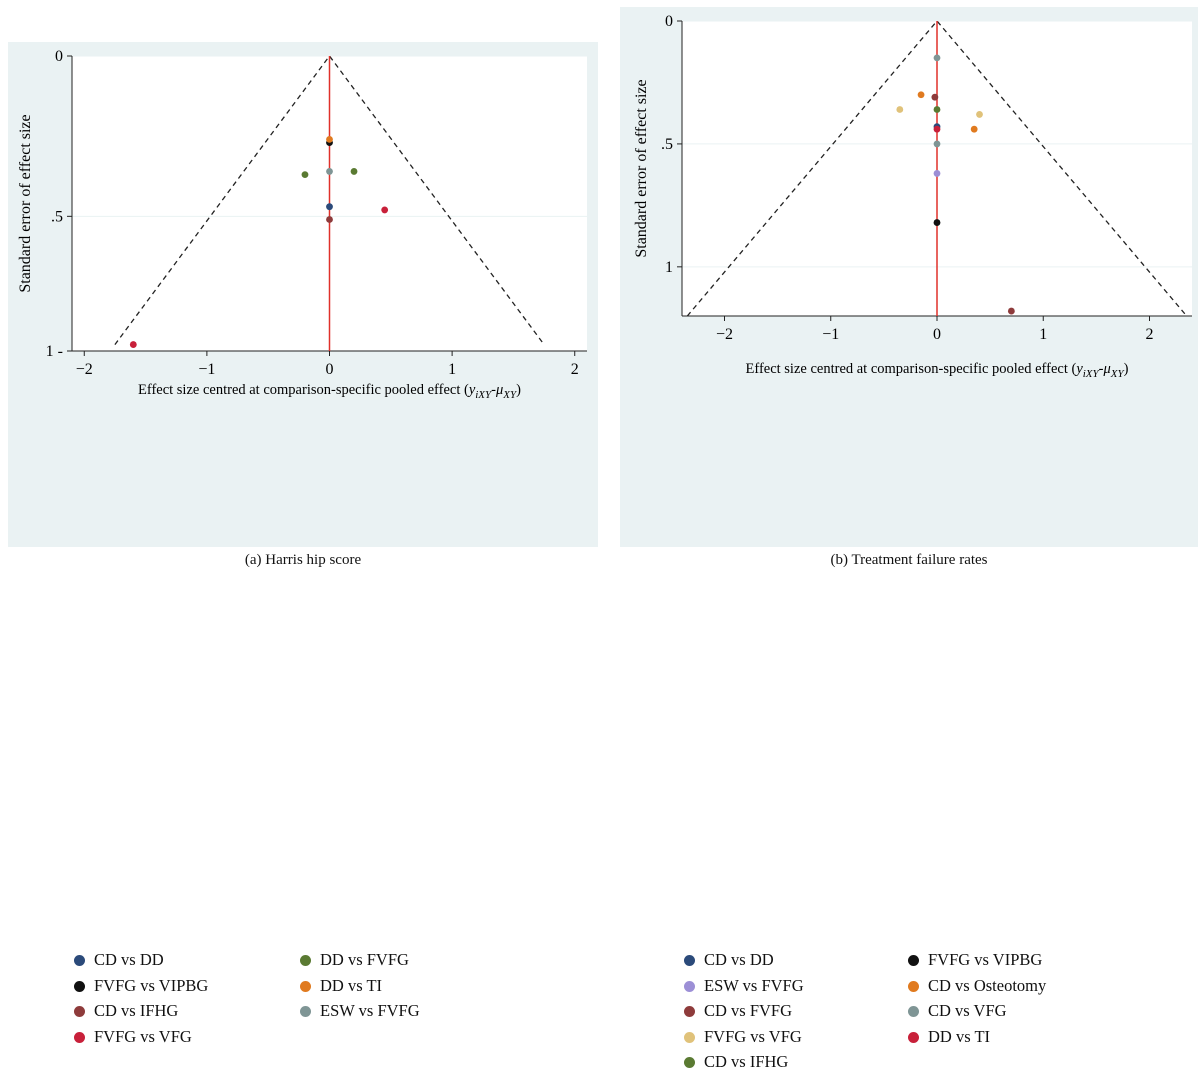 This screenshot has height=1072, width=1204. I want to click on legend-item: CD vs IFHG, so click(736, 1062).